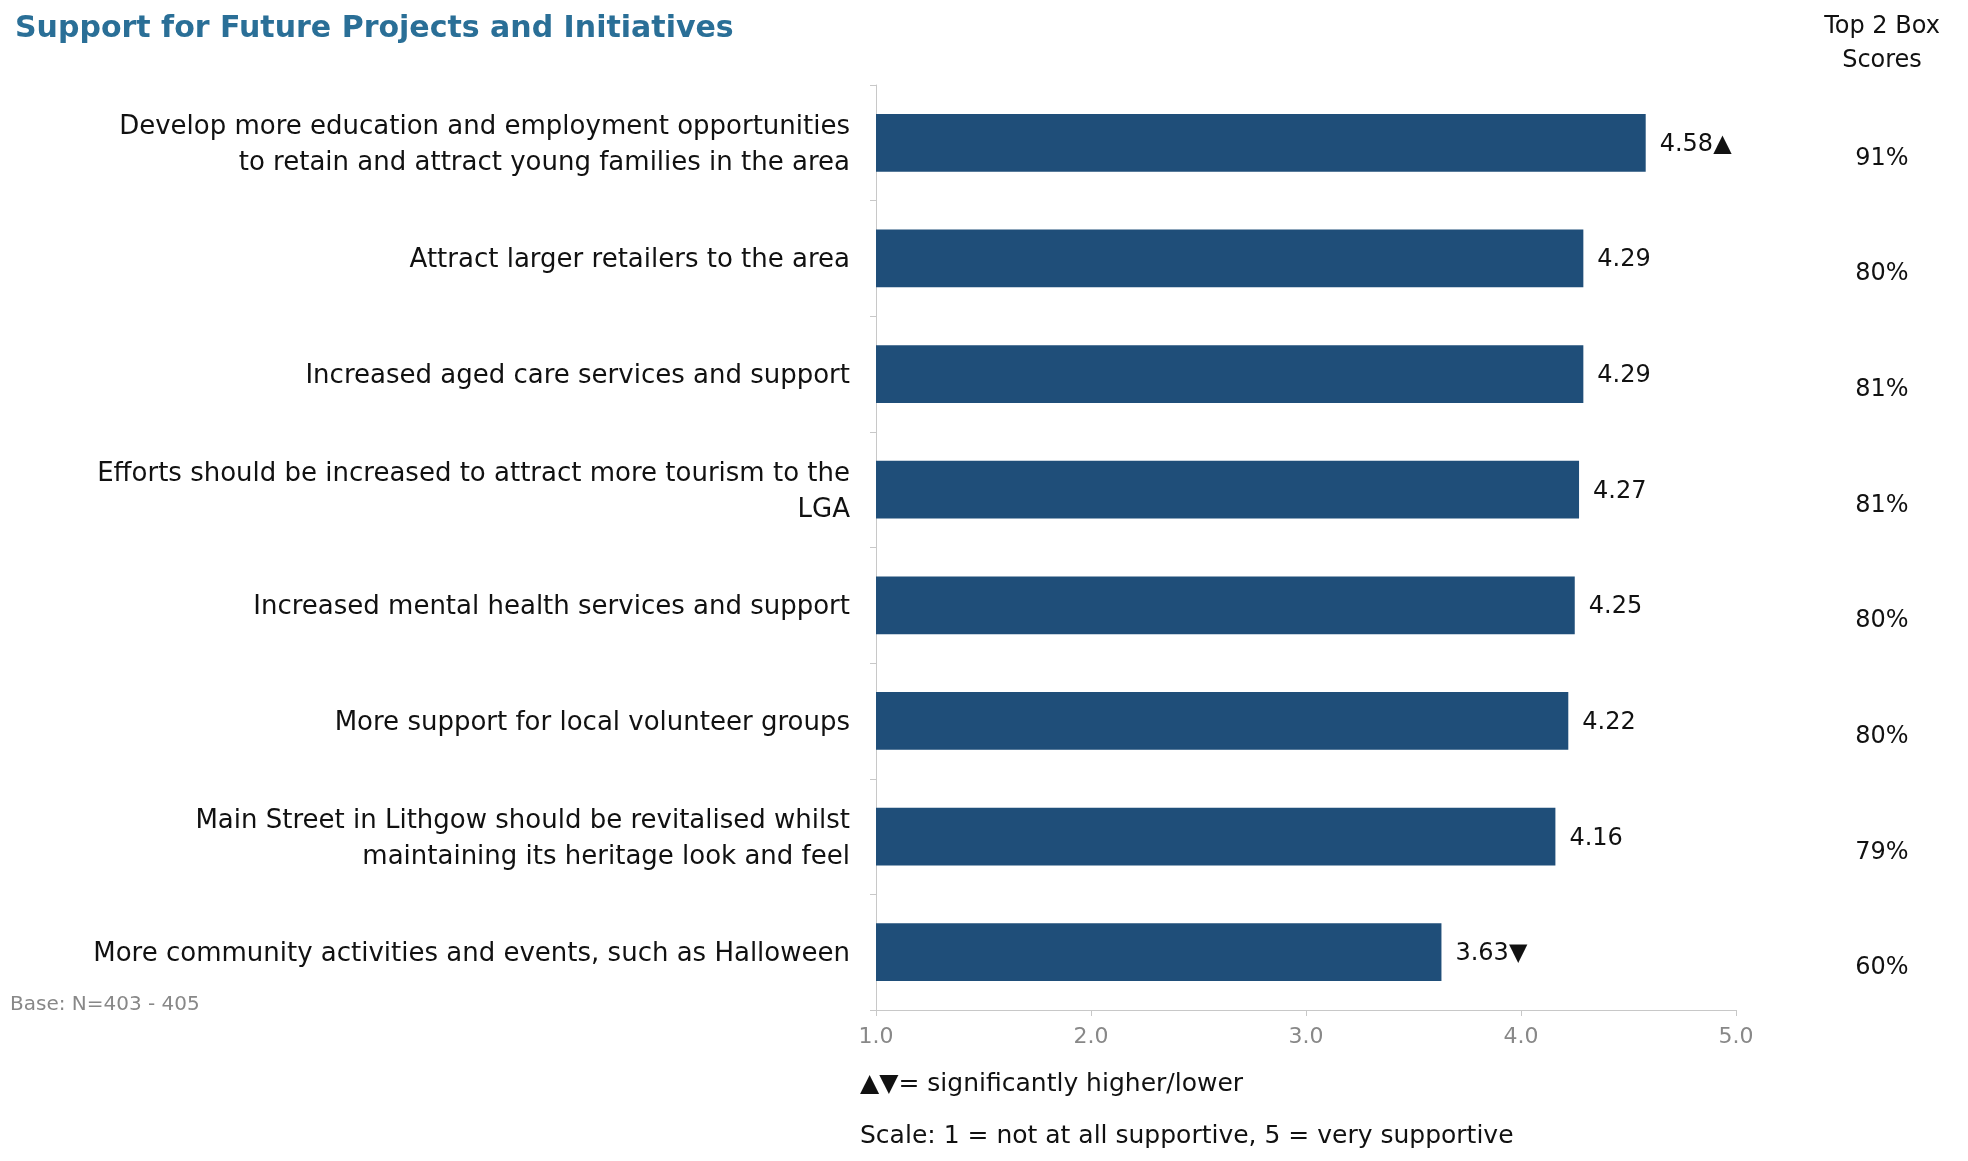 The image size is (1968, 1161). Describe the element at coordinates (1521, 1035) in the screenshot. I see `x-tick-label: 4.0` at that location.